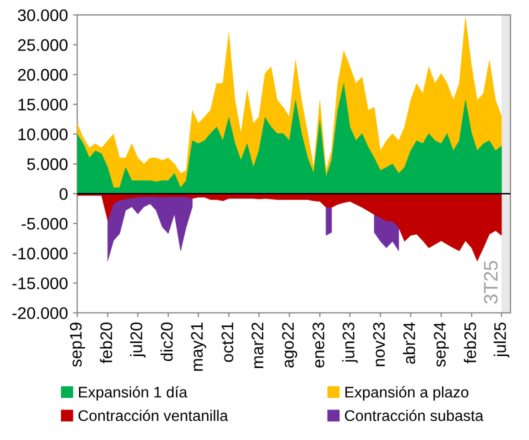 This screenshot has width=529, height=440. What do you see at coordinates (318, 345) in the screenshot?
I see `x-tick-label: ene23` at bounding box center [318, 345].